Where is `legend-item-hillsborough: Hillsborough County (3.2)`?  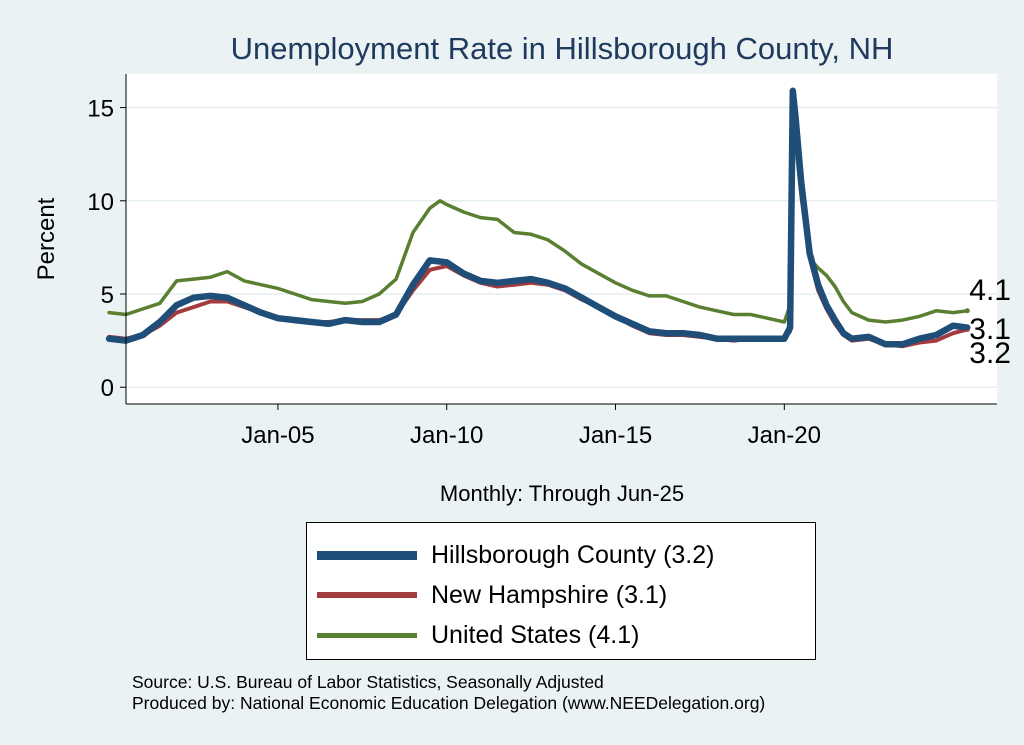 legend-item-hillsborough: Hillsborough County (3.2) is located at coordinates (510, 555).